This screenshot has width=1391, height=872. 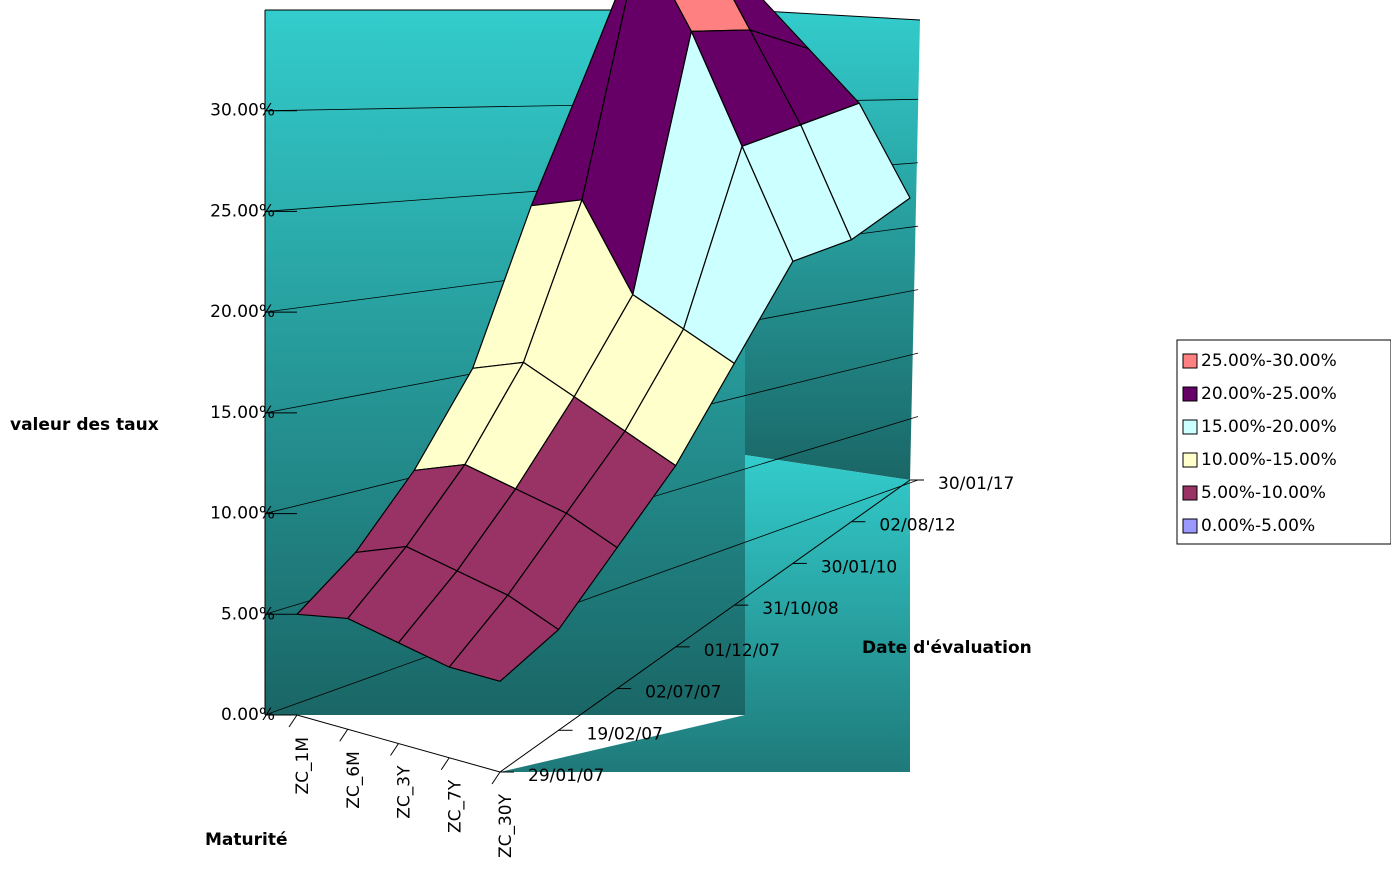 What do you see at coordinates (504, 638) in the screenshot?
I see `surface-cell` at bounding box center [504, 638].